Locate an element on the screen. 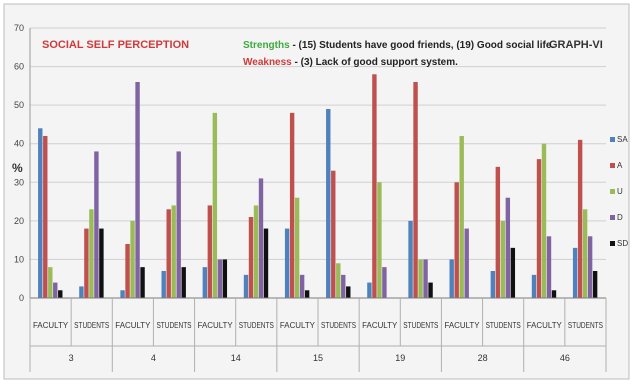  legend-label-d: D is located at coordinates (620, 217).